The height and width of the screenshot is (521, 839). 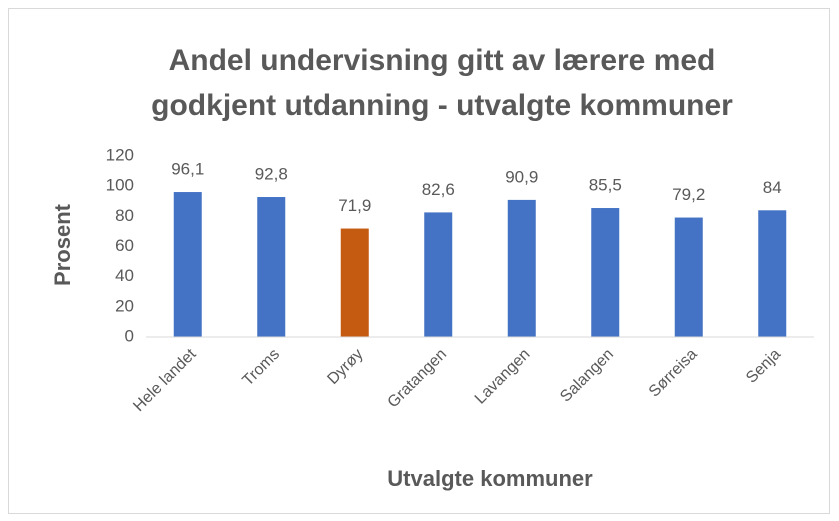 What do you see at coordinates (124, 305) in the screenshot?
I see `y-tick-label: 20` at bounding box center [124, 305].